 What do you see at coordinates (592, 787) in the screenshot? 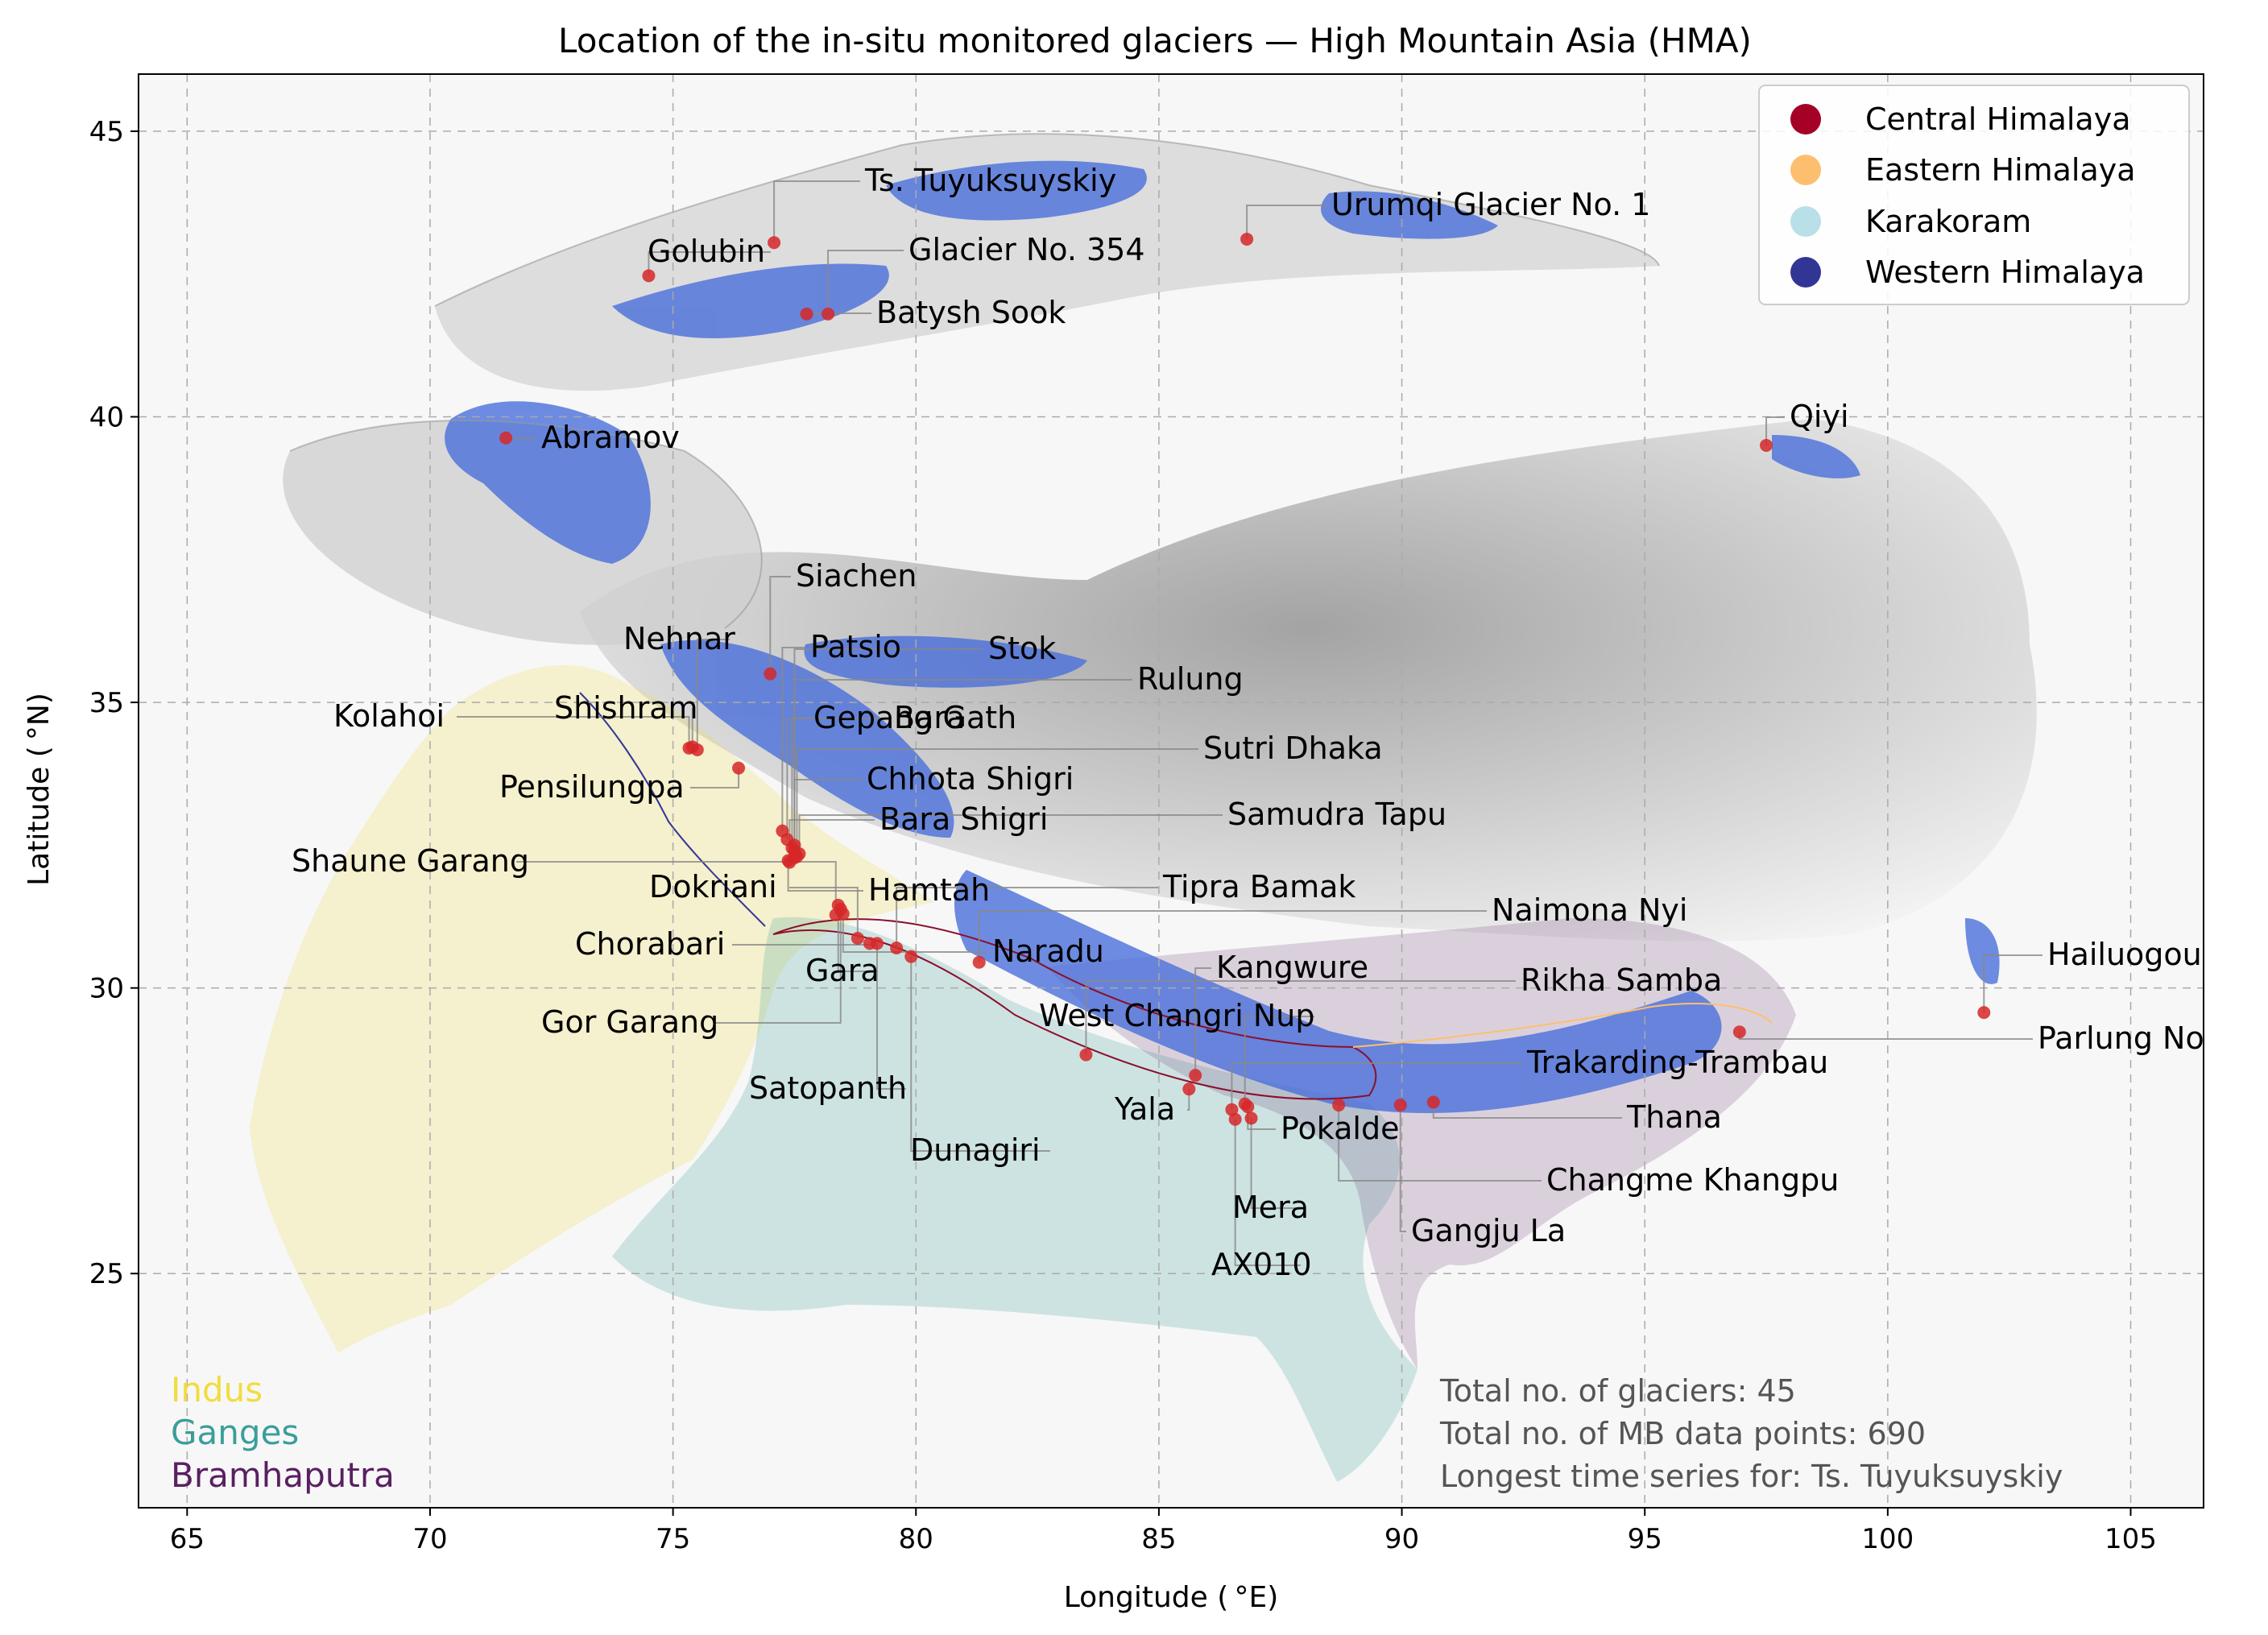
I see `glacier-label: Pensilungpa` at bounding box center [592, 787].